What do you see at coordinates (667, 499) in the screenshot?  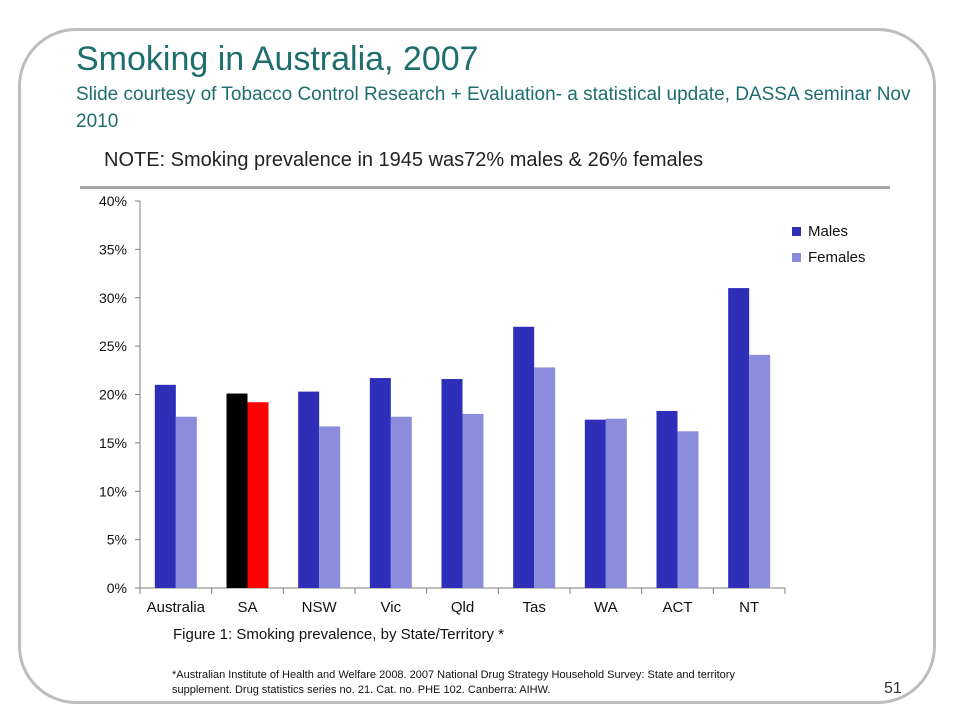 I see `bar-males-act` at bounding box center [667, 499].